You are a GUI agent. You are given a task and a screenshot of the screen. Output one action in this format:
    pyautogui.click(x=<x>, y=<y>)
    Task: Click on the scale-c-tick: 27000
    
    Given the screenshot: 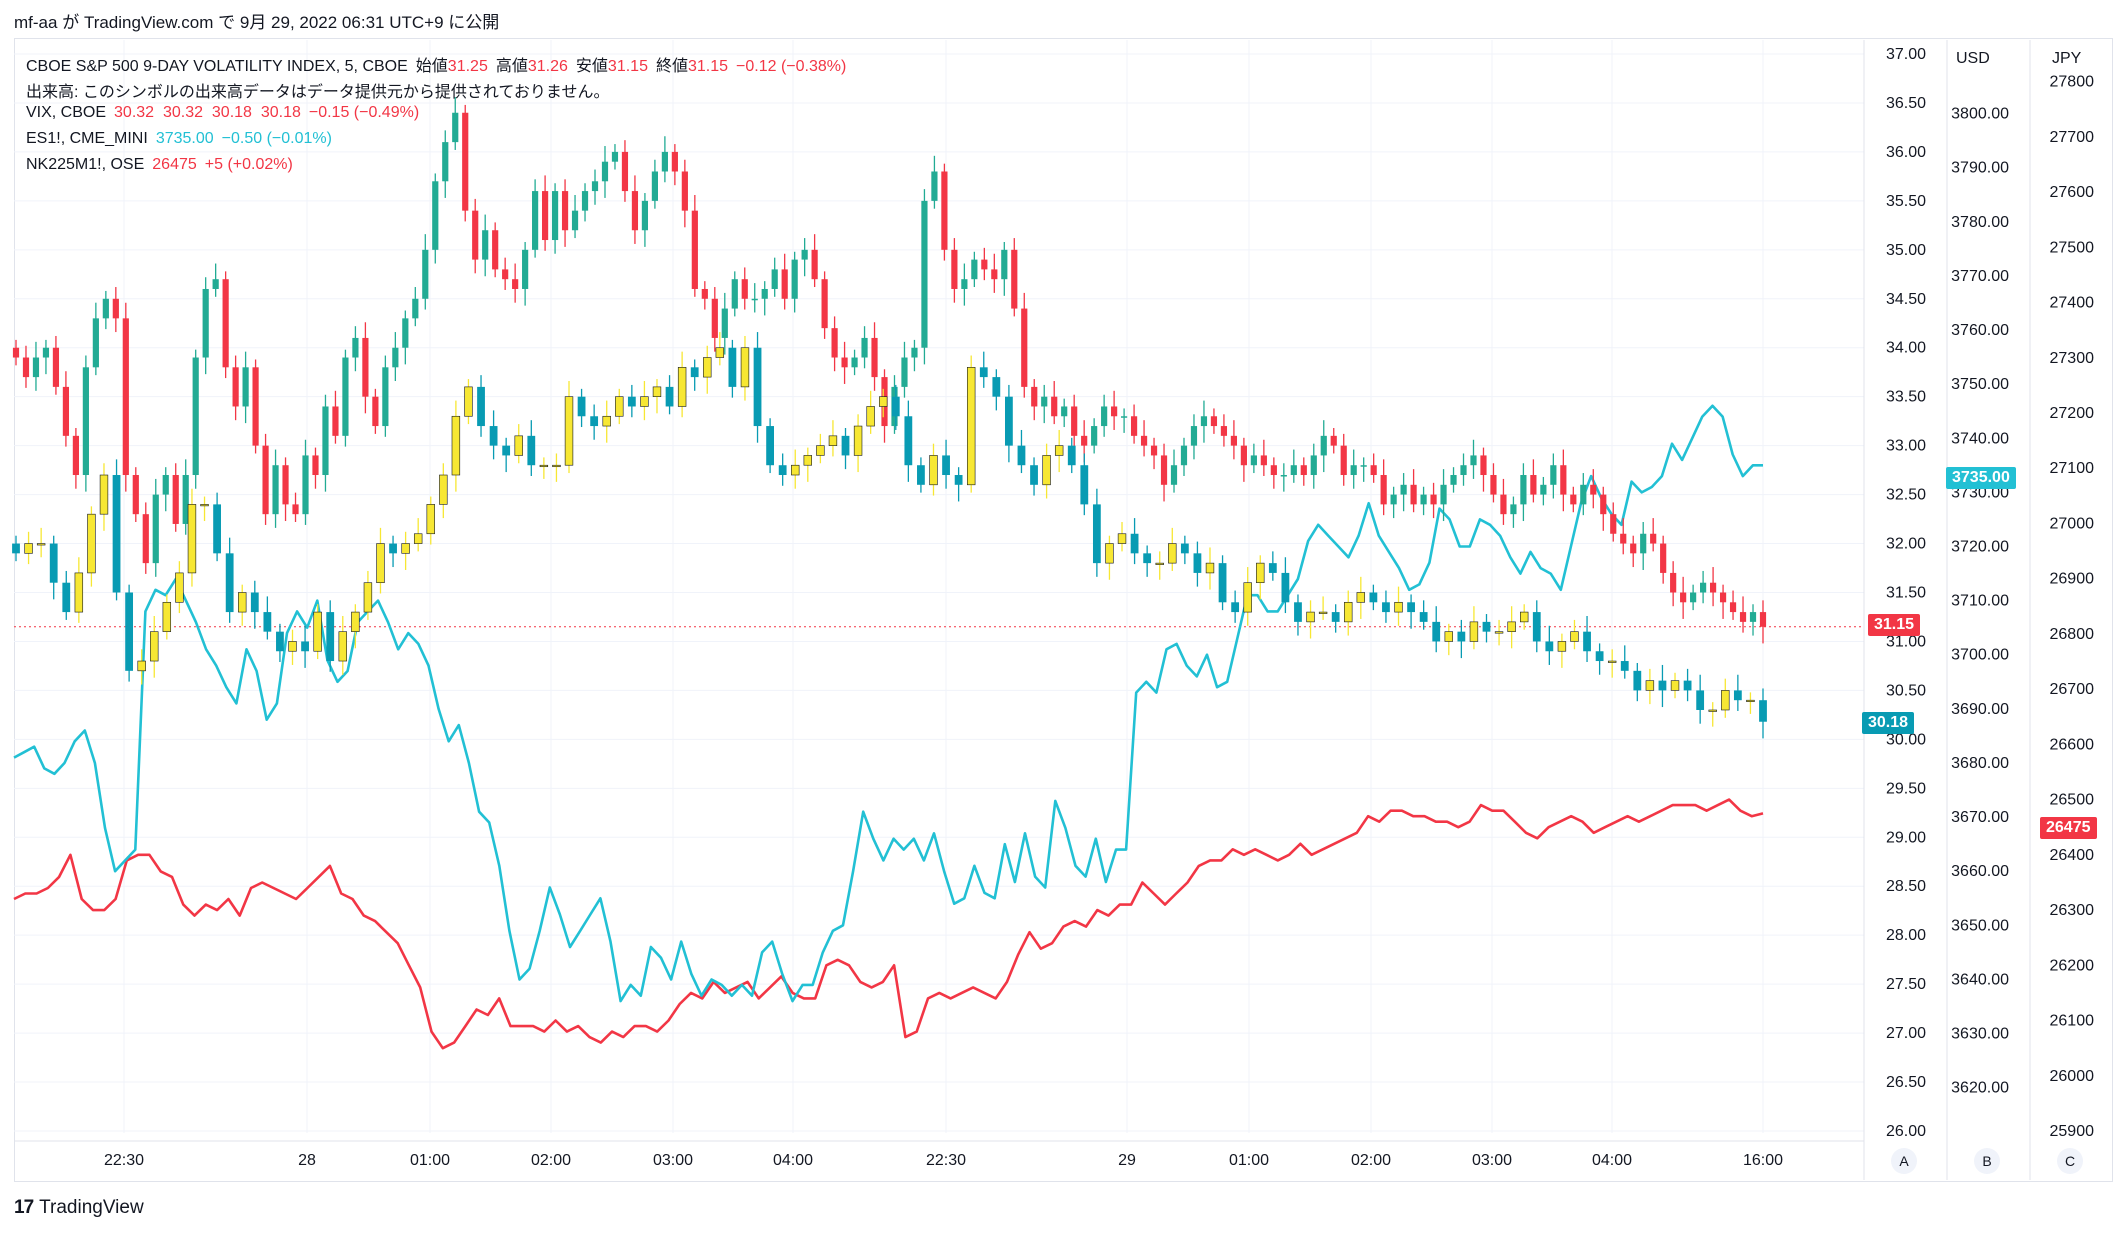 What is the action you would take?
    pyautogui.click(x=2072, y=523)
    